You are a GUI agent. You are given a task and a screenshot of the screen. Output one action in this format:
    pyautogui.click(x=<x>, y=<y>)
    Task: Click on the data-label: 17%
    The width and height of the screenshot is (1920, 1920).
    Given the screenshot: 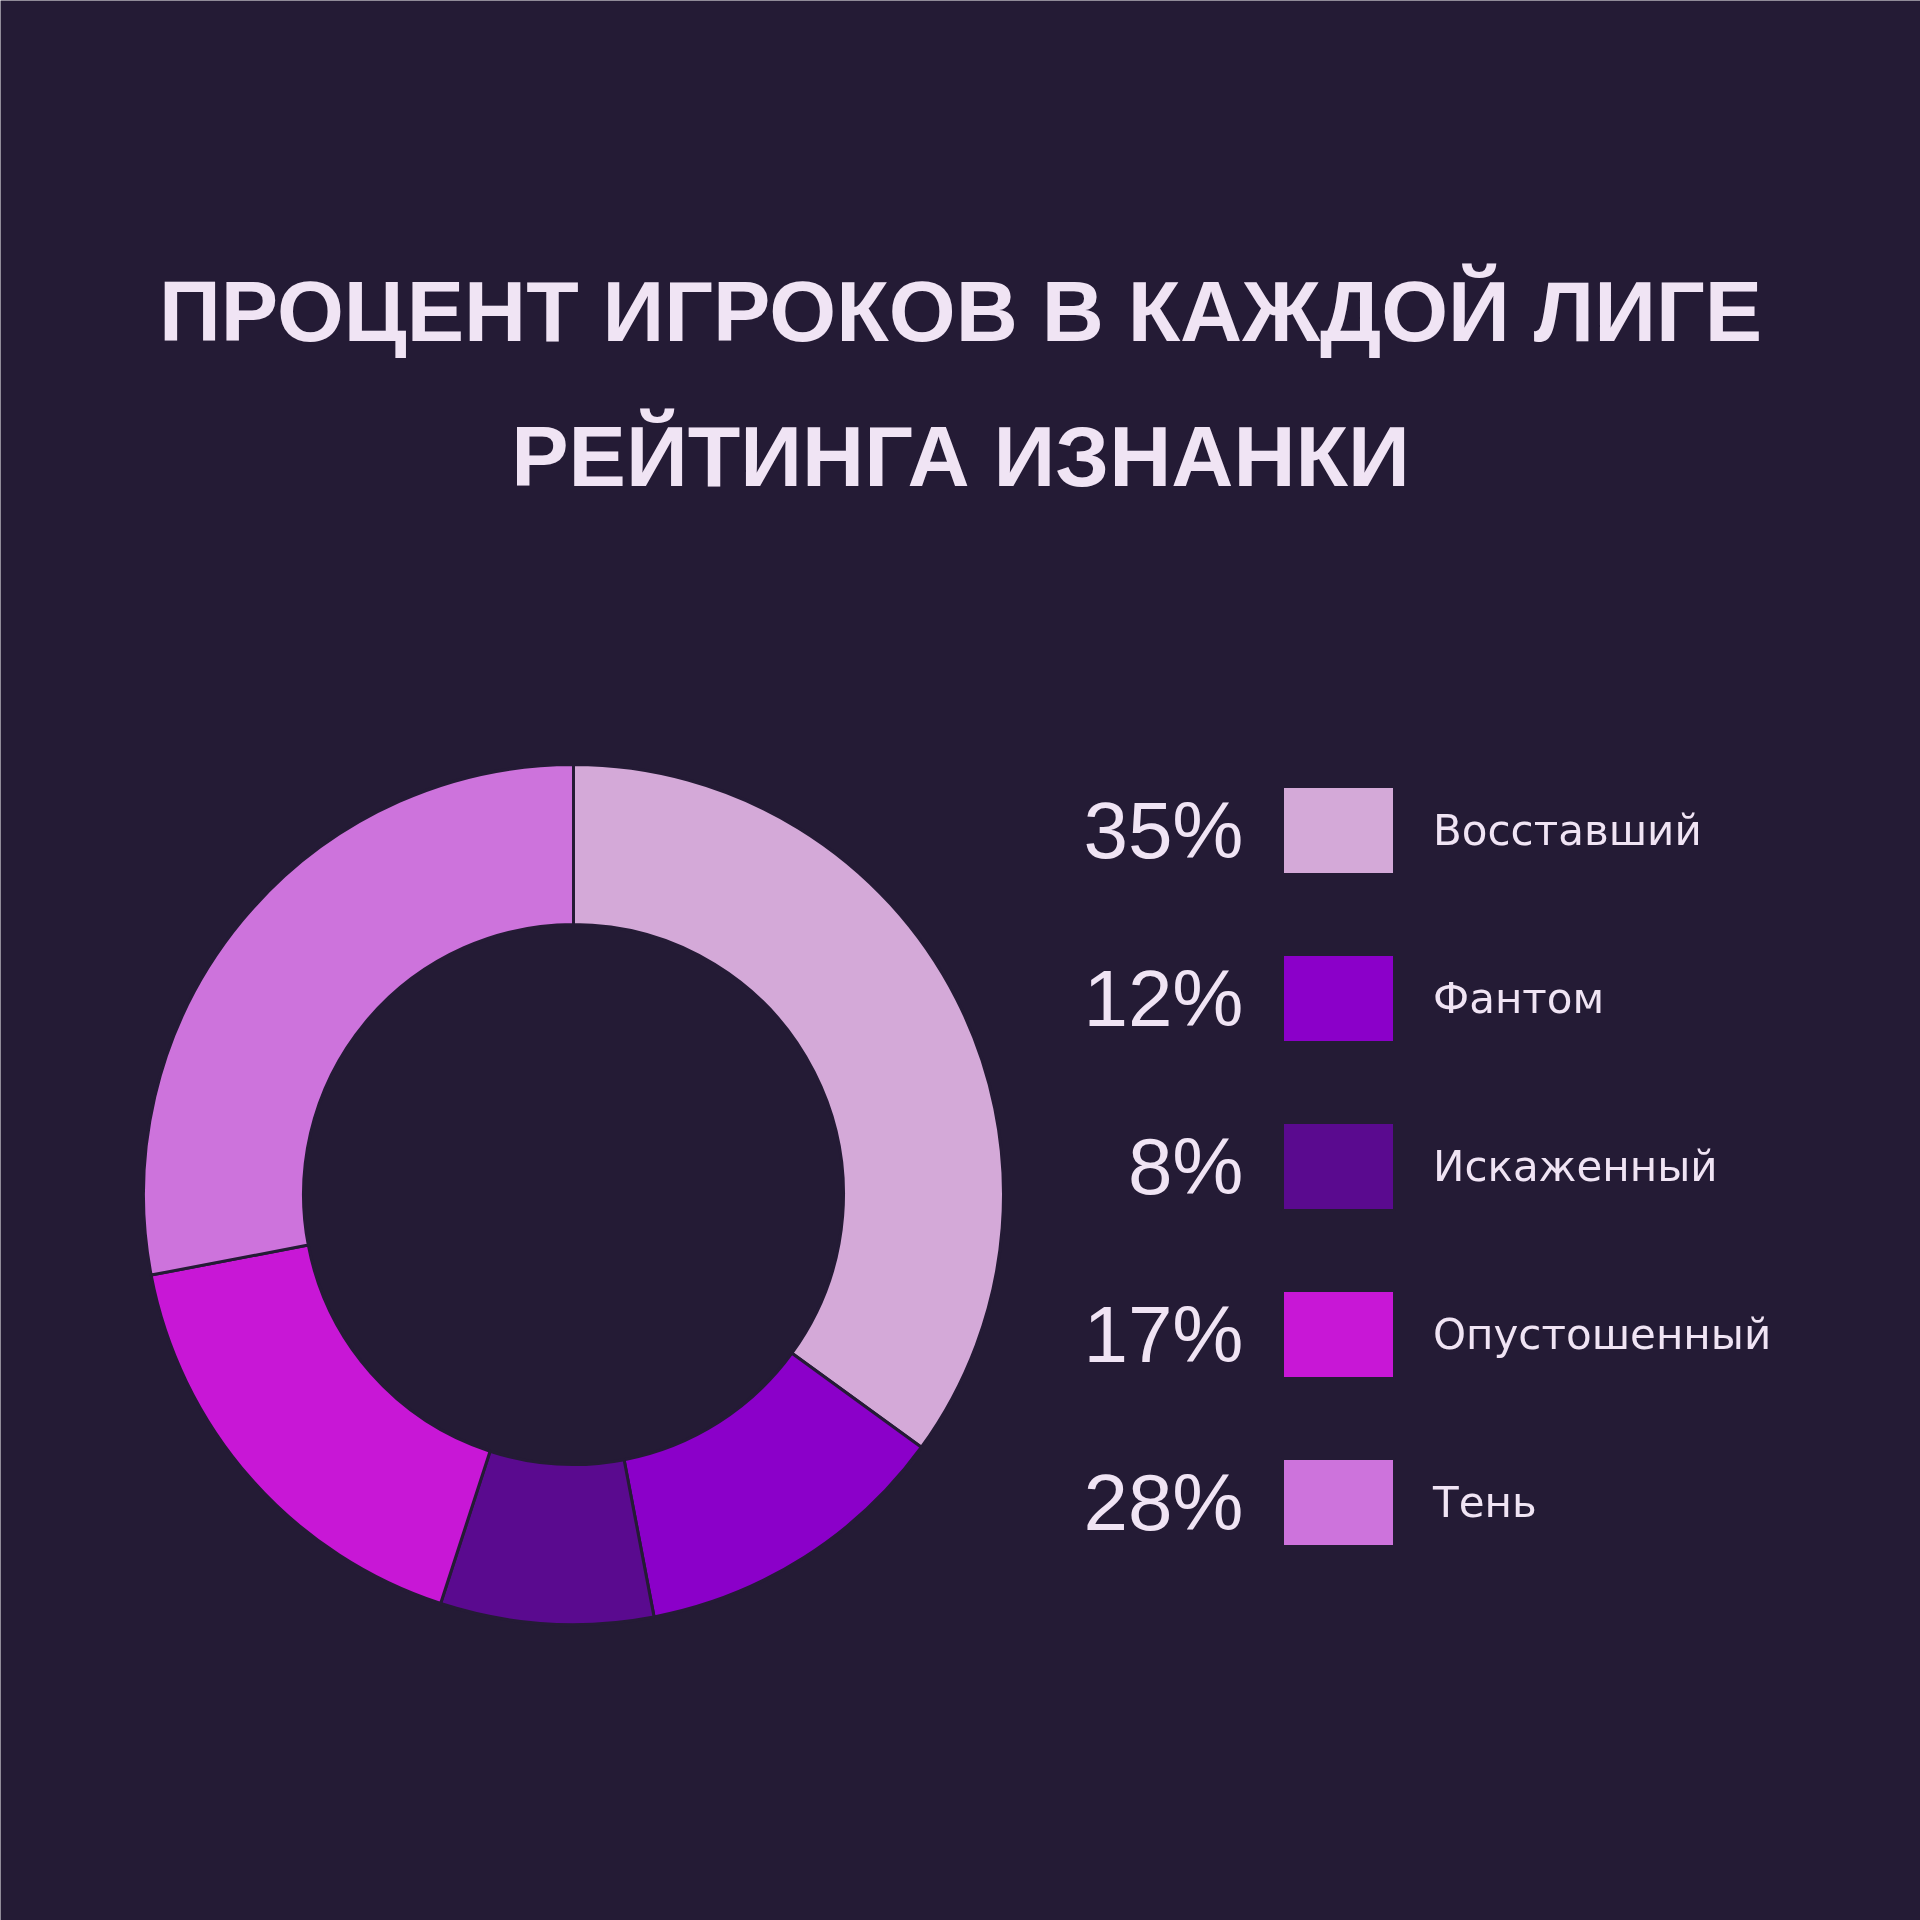 What is the action you would take?
    pyautogui.click(x=1163, y=1334)
    